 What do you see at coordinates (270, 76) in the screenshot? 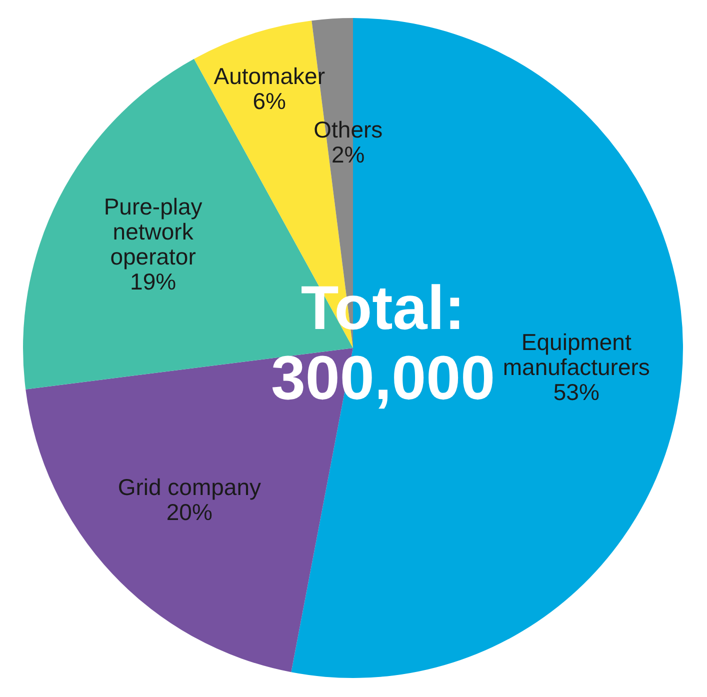
I see `slice-label: Automaker` at bounding box center [270, 76].